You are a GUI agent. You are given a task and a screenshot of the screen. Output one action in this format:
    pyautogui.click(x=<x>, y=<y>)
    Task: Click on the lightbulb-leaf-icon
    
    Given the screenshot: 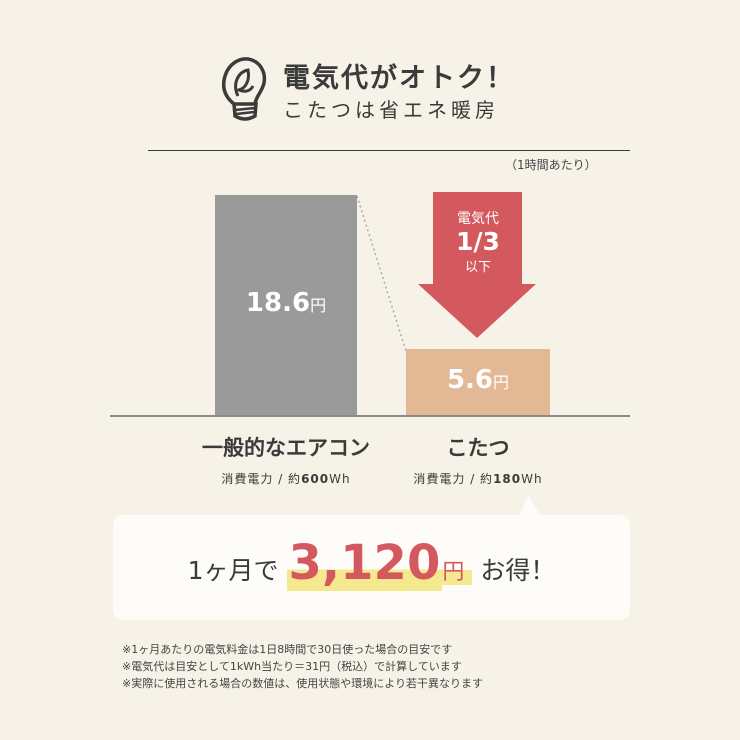 What is the action you would take?
    pyautogui.click(x=244, y=89)
    